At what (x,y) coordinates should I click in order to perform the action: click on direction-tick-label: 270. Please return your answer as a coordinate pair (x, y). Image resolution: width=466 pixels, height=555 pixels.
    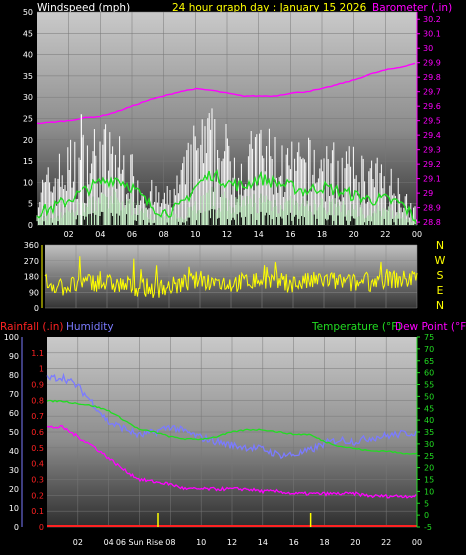
    Looking at the image, I should click on (31, 261).